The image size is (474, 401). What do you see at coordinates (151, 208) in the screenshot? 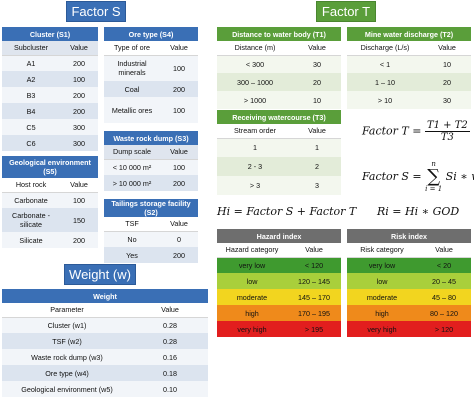
I see `tailings-title: Tailings storage facility (S2)` at bounding box center [151, 208].